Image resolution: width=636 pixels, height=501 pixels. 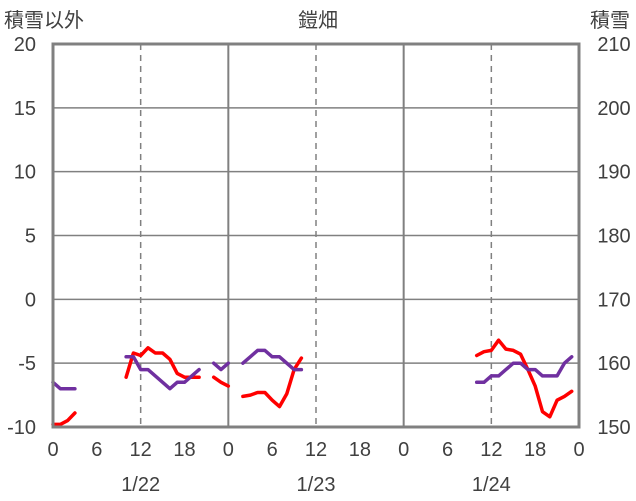 What do you see at coordinates (613, 237) in the screenshot?
I see `y-tick-right: 180` at bounding box center [613, 237].